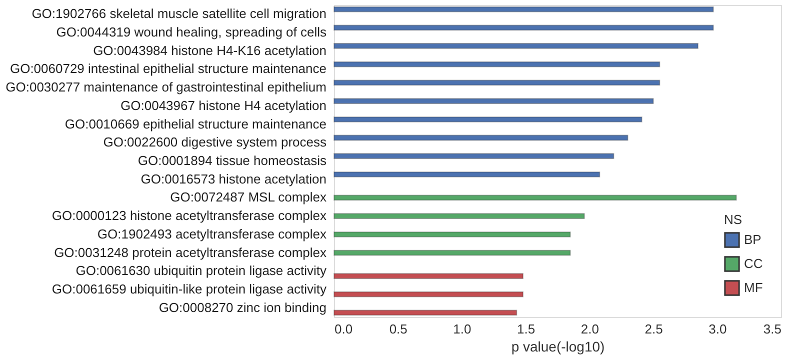 This screenshot has width=801, height=362. I want to click on legend-label: MF, so click(753, 287).